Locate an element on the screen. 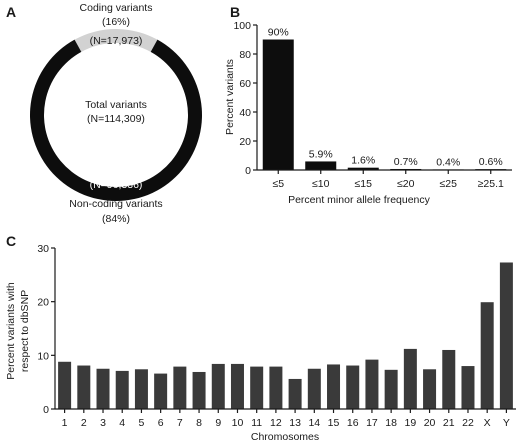 The image size is (520, 444). c-x-tick-label: 17 is located at coordinates (372, 423).